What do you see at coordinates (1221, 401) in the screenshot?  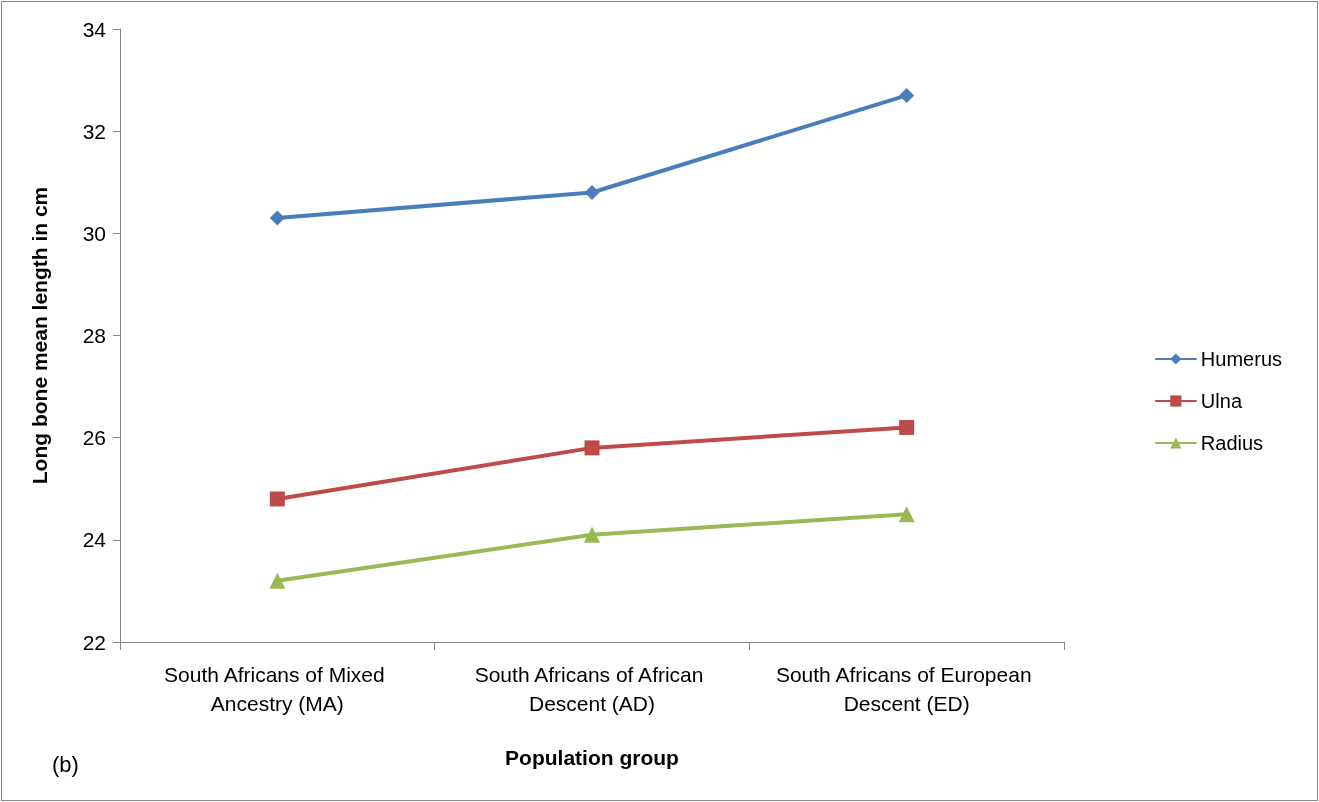 I see `legend-label: Ulna` at bounding box center [1221, 401].